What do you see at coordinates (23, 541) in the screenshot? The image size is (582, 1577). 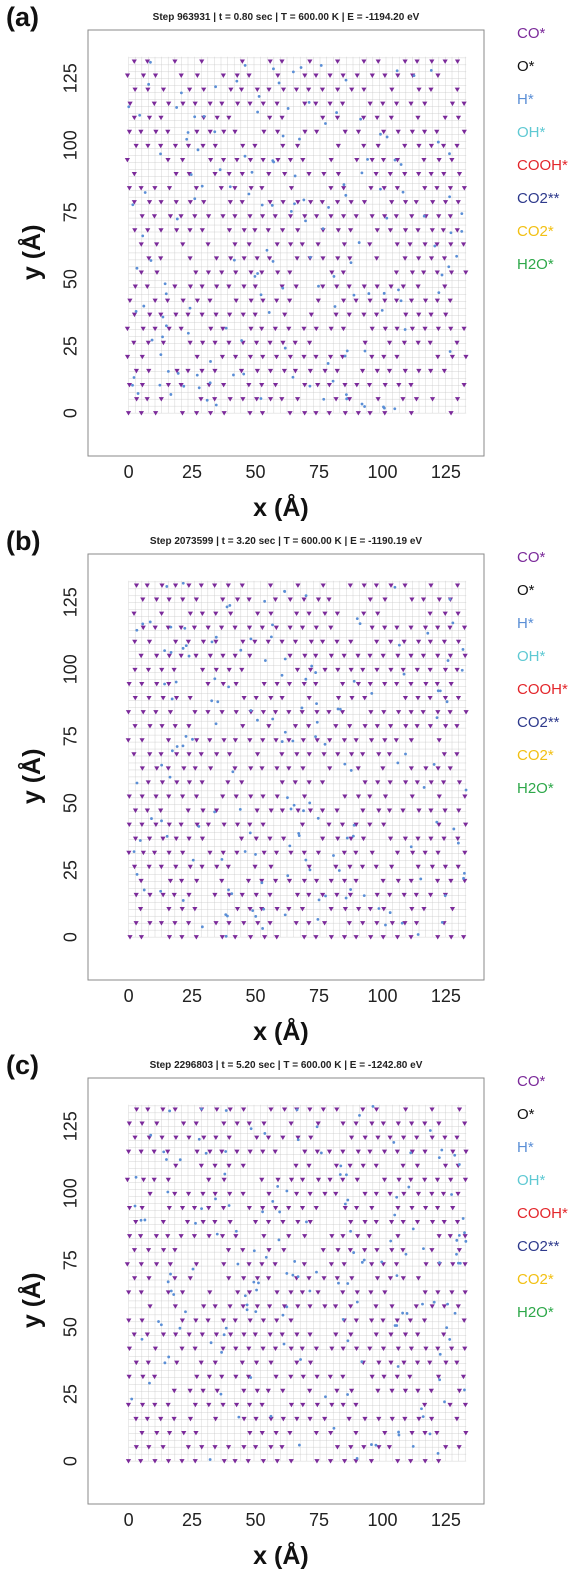 I see `panel-label: (b)` at bounding box center [23, 541].